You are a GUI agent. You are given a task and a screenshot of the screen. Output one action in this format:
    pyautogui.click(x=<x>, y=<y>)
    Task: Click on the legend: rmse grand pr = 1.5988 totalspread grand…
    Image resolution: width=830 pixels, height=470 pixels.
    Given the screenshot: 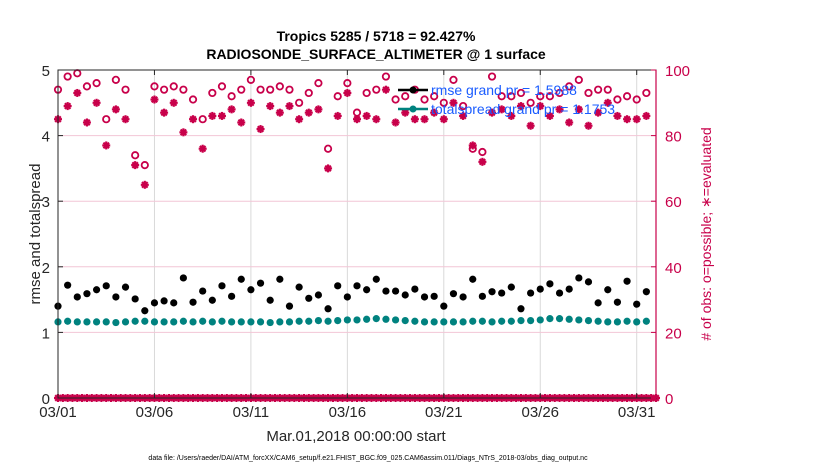 What is the action you would take?
    pyautogui.click(x=506, y=99)
    